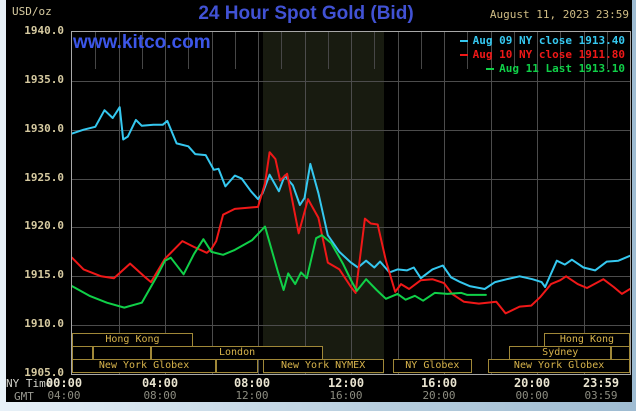  What do you see at coordinates (601, 383) in the screenshot?
I see `ny-time-tick: 23:59` at bounding box center [601, 383].